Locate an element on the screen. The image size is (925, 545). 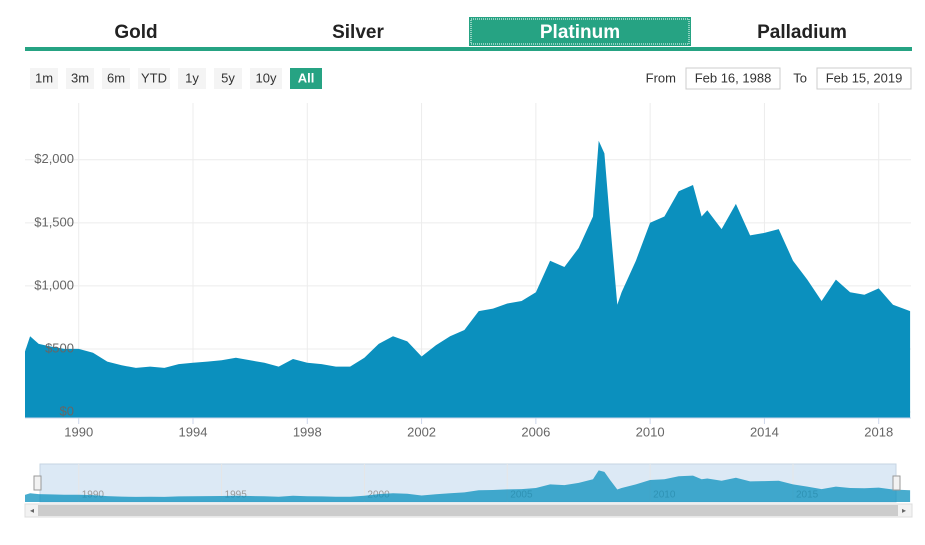
navigator-tick-label: 1995 is located at coordinates (236, 495).